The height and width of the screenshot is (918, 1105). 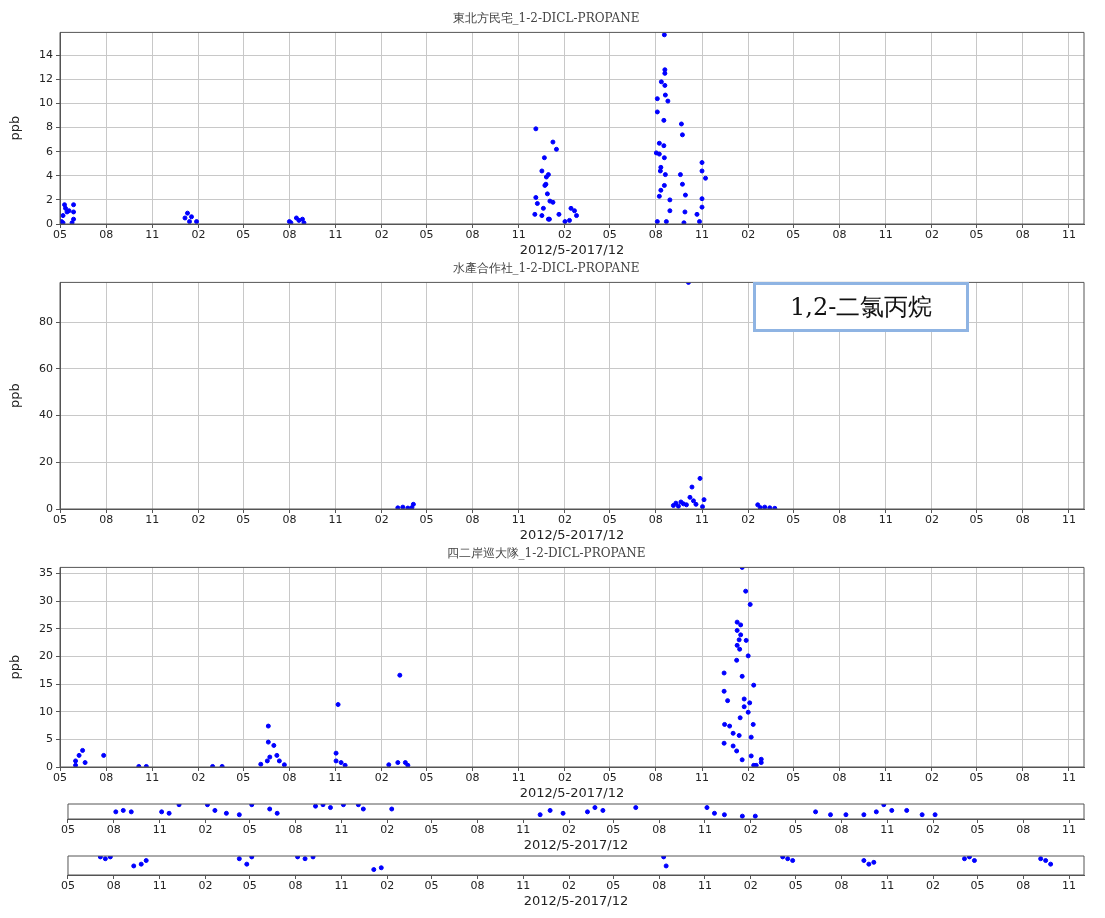 What do you see at coordinates (46, 55) in the screenshot?
I see `y-tick-label: 14` at bounding box center [46, 55].